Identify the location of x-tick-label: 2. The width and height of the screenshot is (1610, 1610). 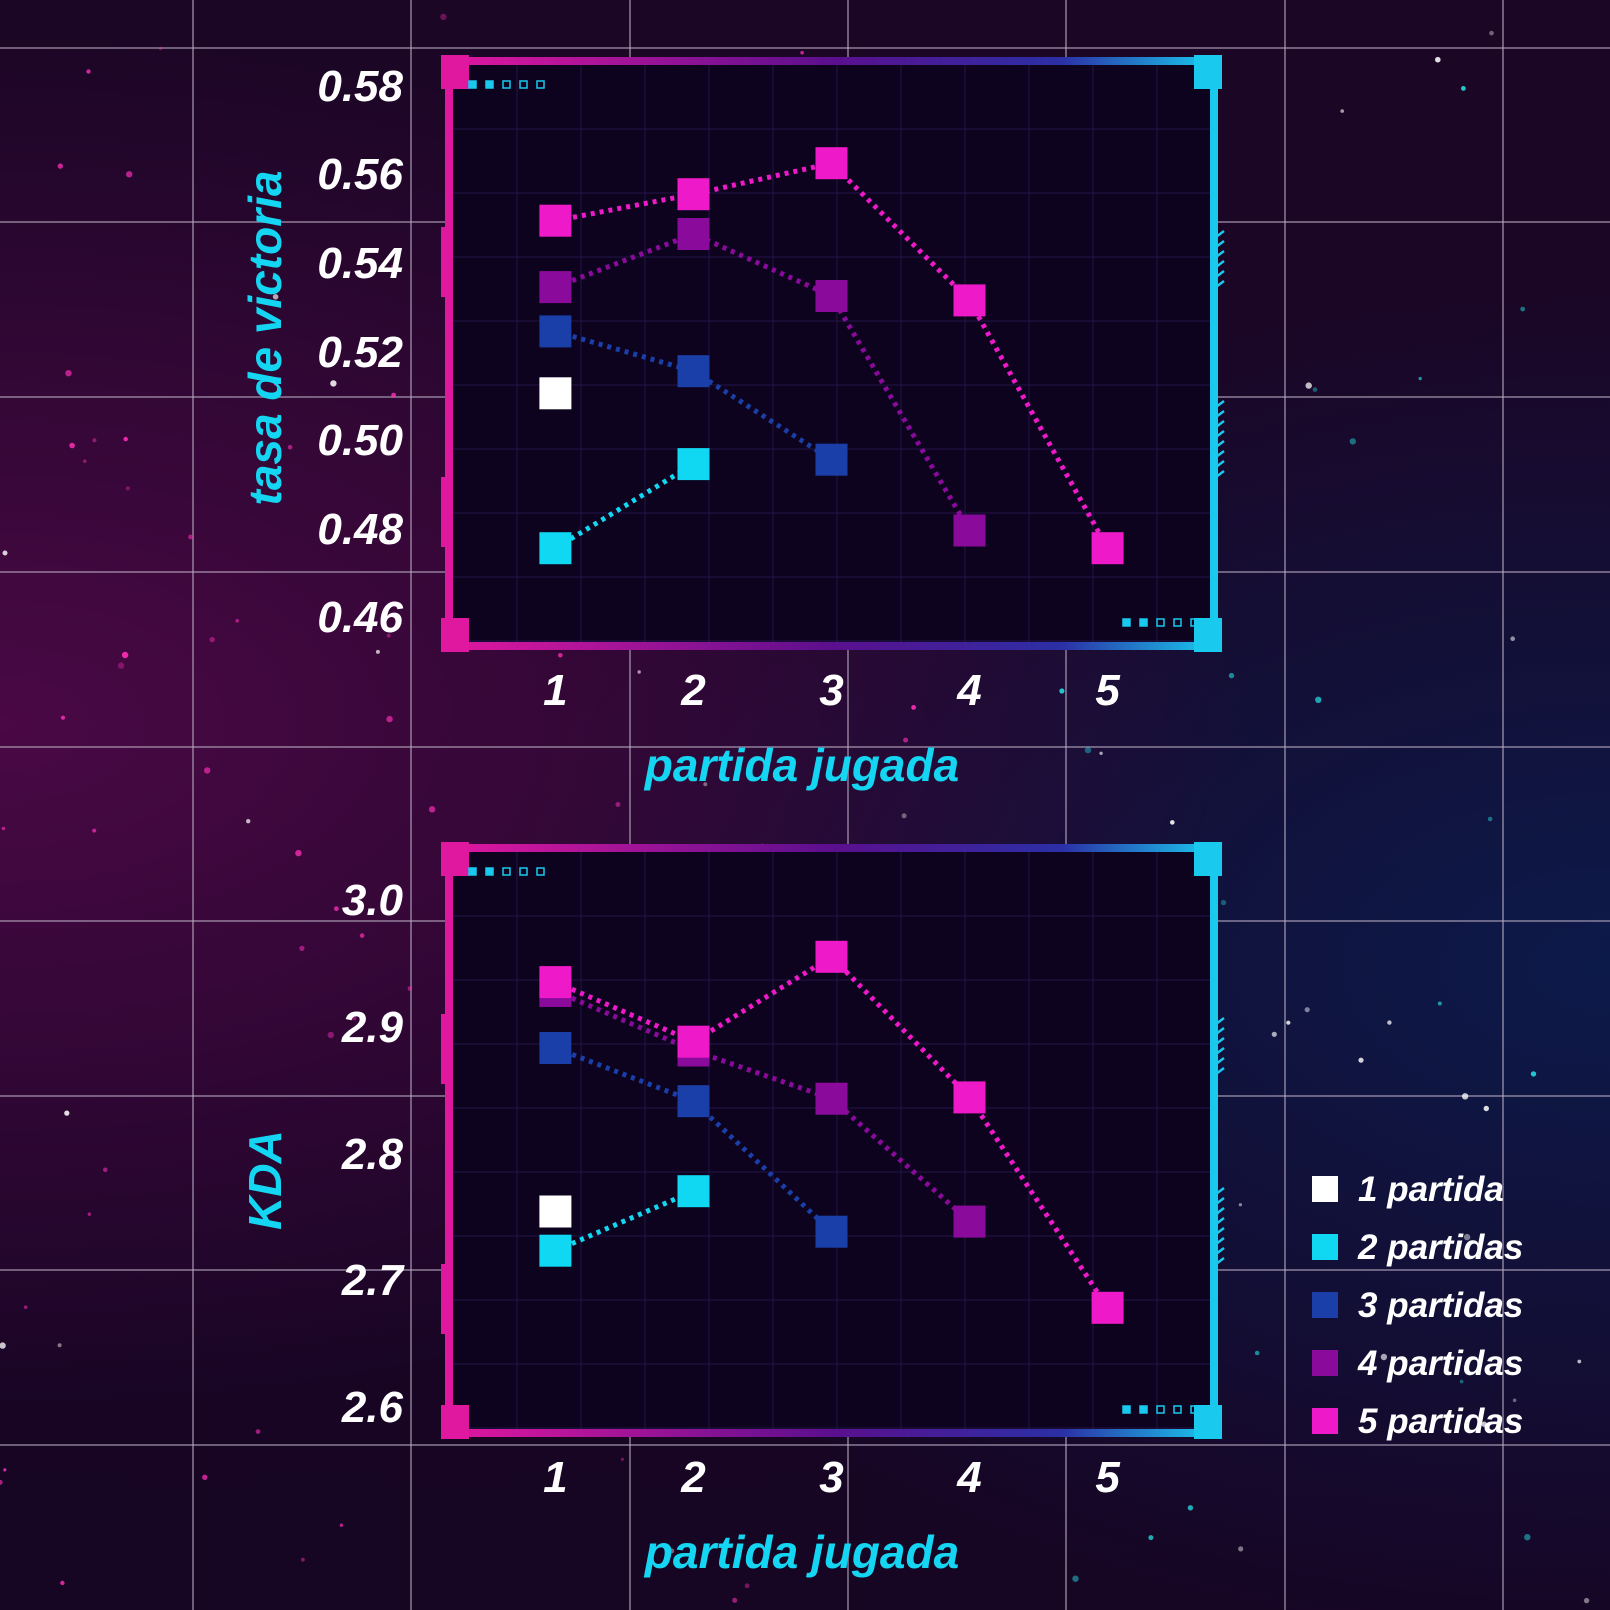
(693, 1477).